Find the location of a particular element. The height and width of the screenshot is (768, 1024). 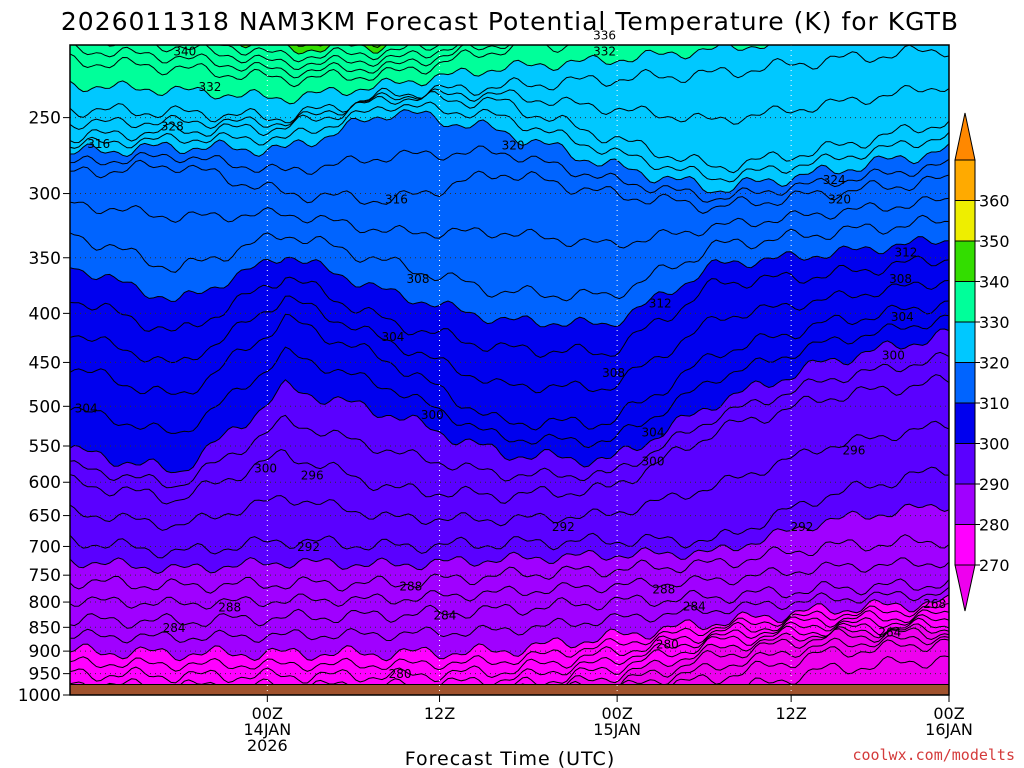

y-tick-label: 700 is located at coordinates (45, 547).